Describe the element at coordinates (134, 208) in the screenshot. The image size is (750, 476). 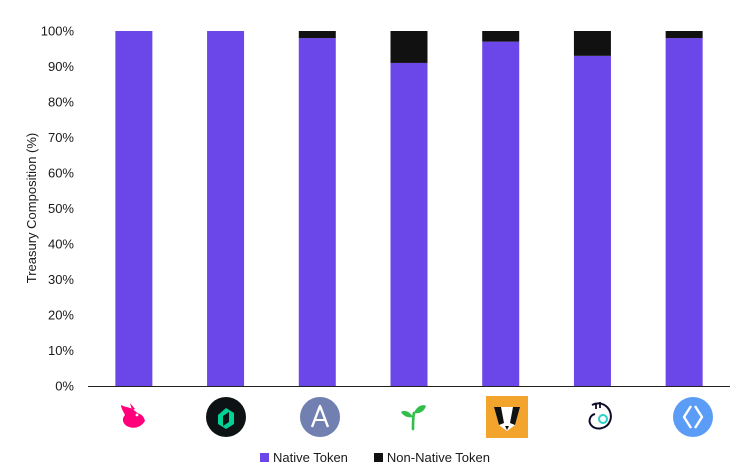
I see `native-token-bar-uniswap` at that location.